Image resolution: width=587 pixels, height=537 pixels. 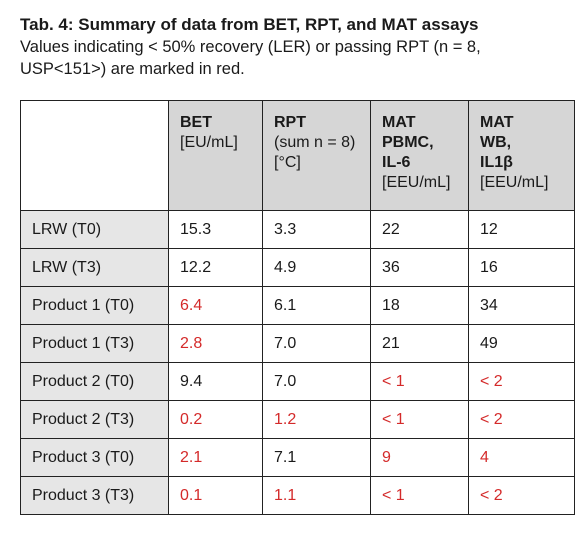 What do you see at coordinates (94, 457) in the screenshot?
I see `row-label: Product 3 (T0)` at bounding box center [94, 457].